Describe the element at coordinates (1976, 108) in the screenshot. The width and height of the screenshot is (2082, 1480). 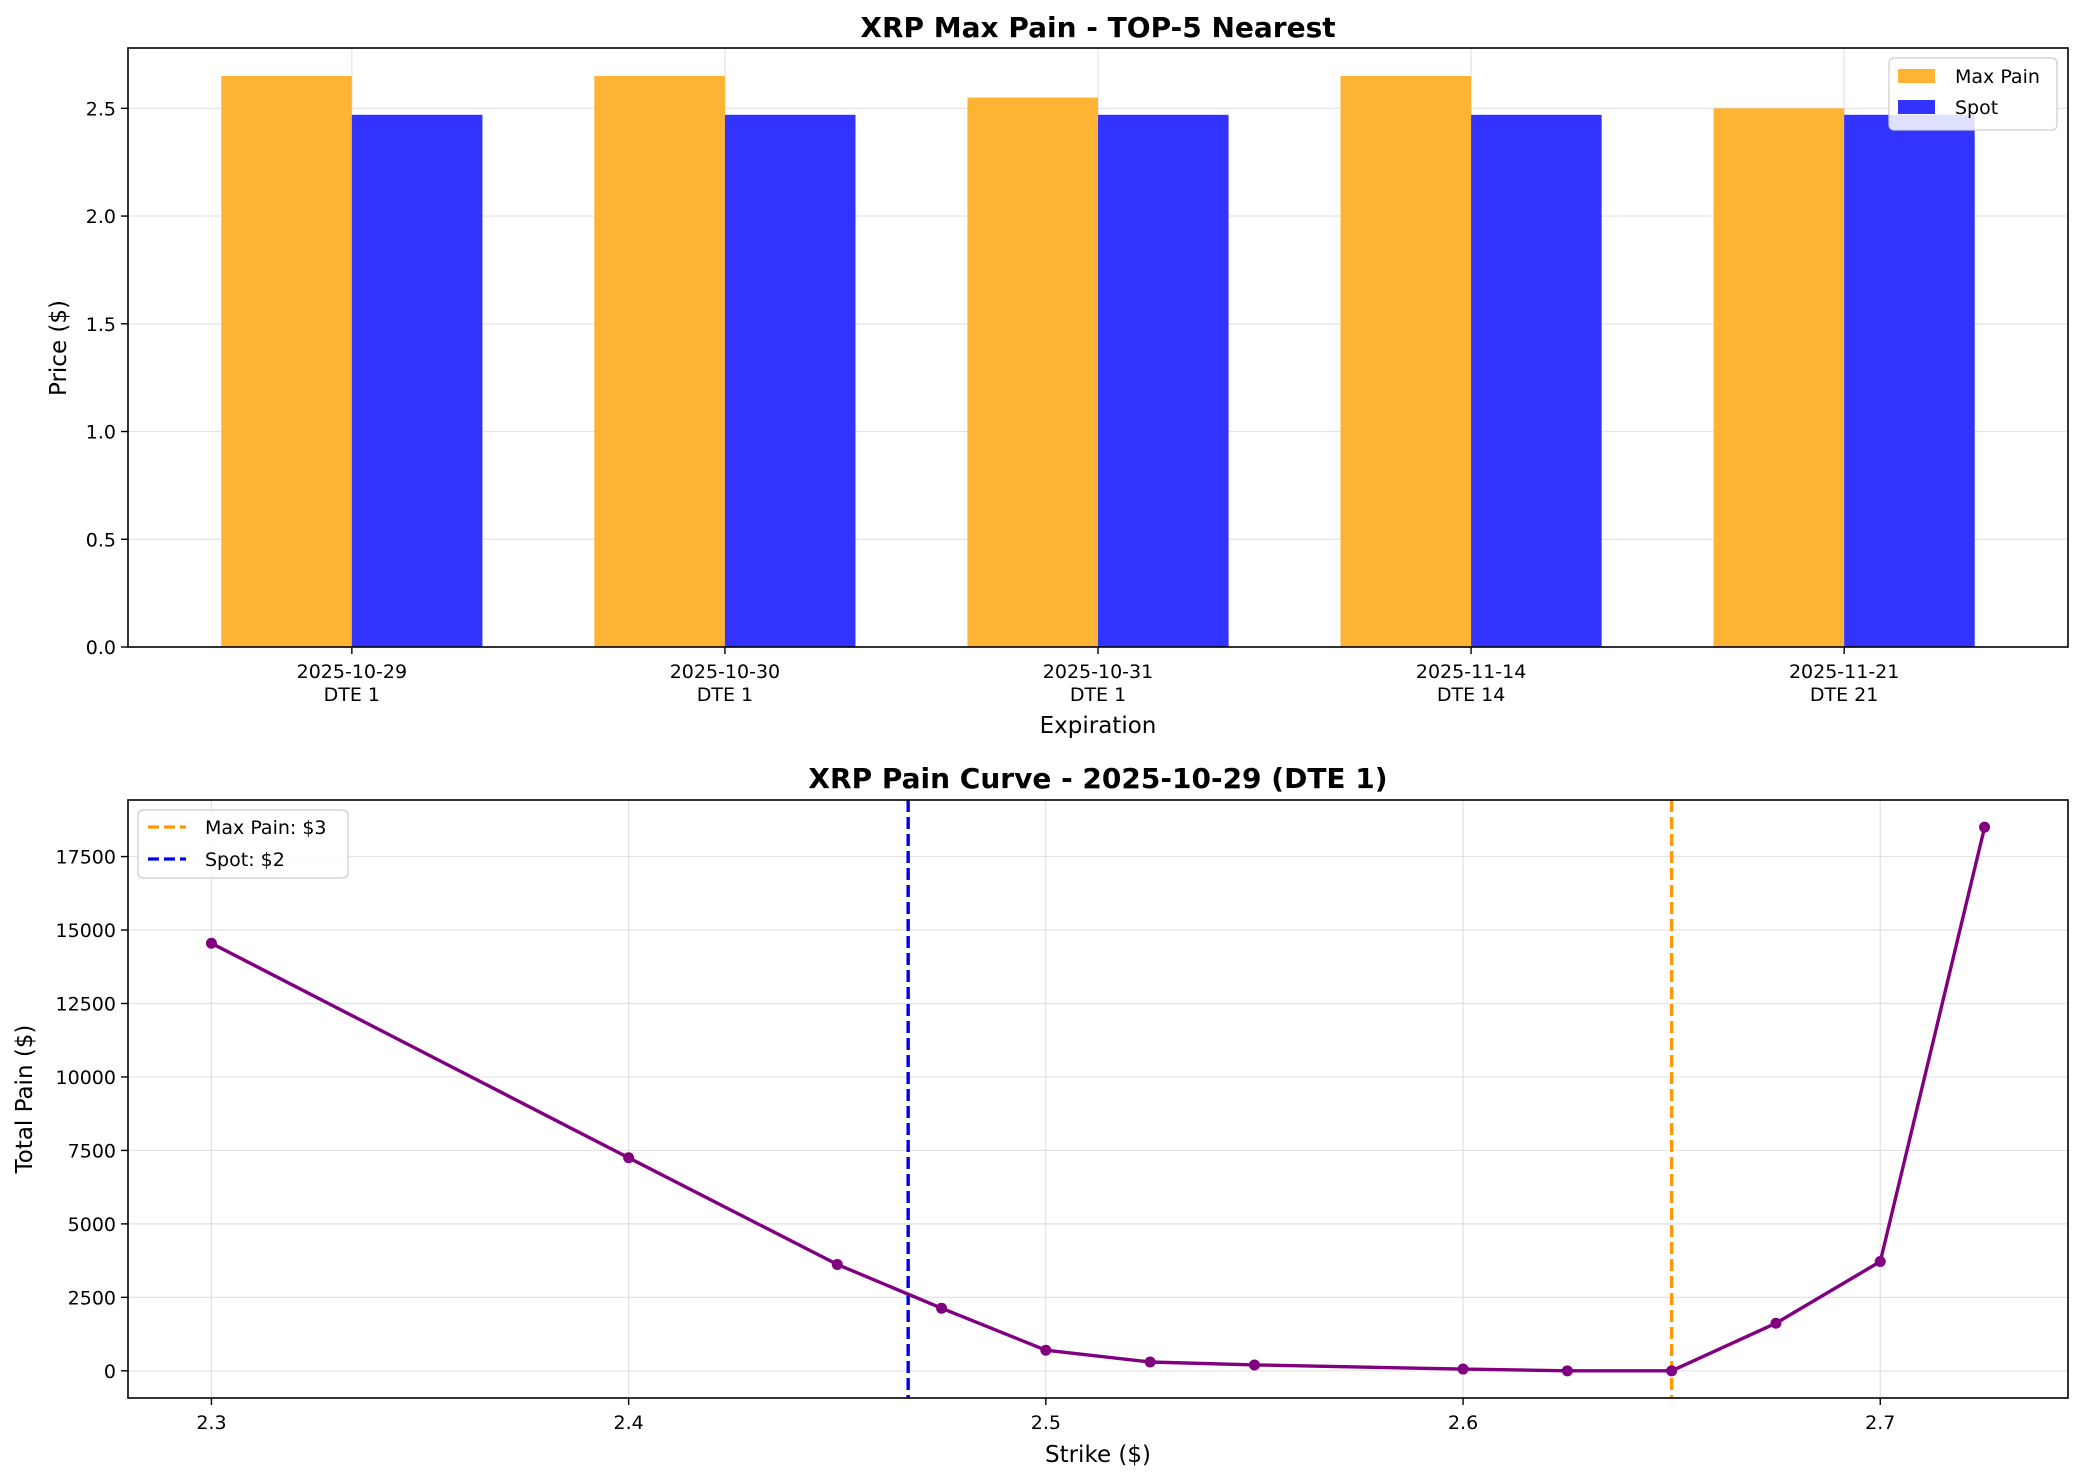
I see `legend-label-spot: Spot` at that location.